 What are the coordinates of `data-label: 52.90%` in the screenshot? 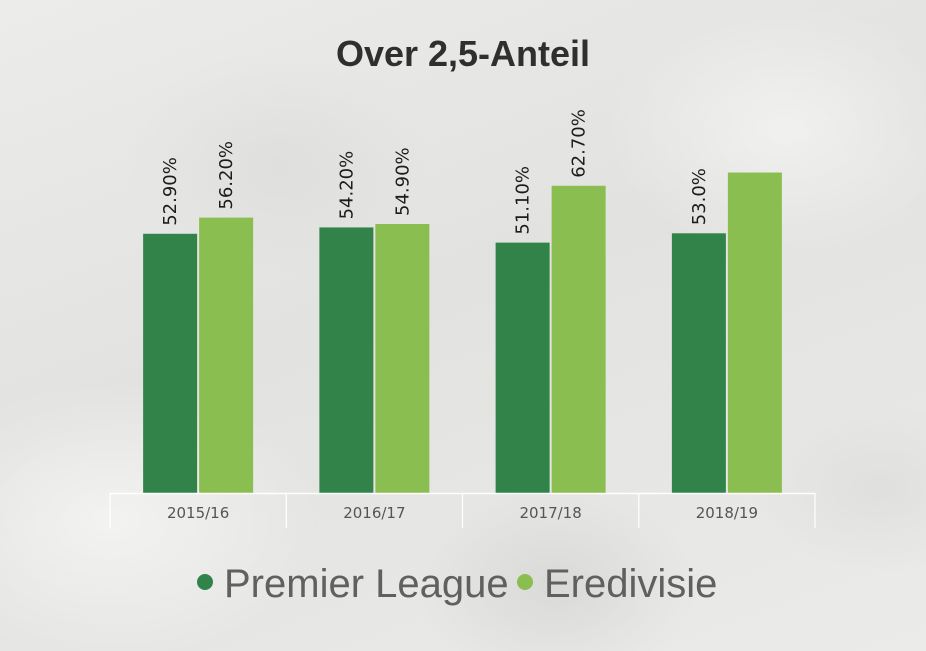 It's located at (170, 191).